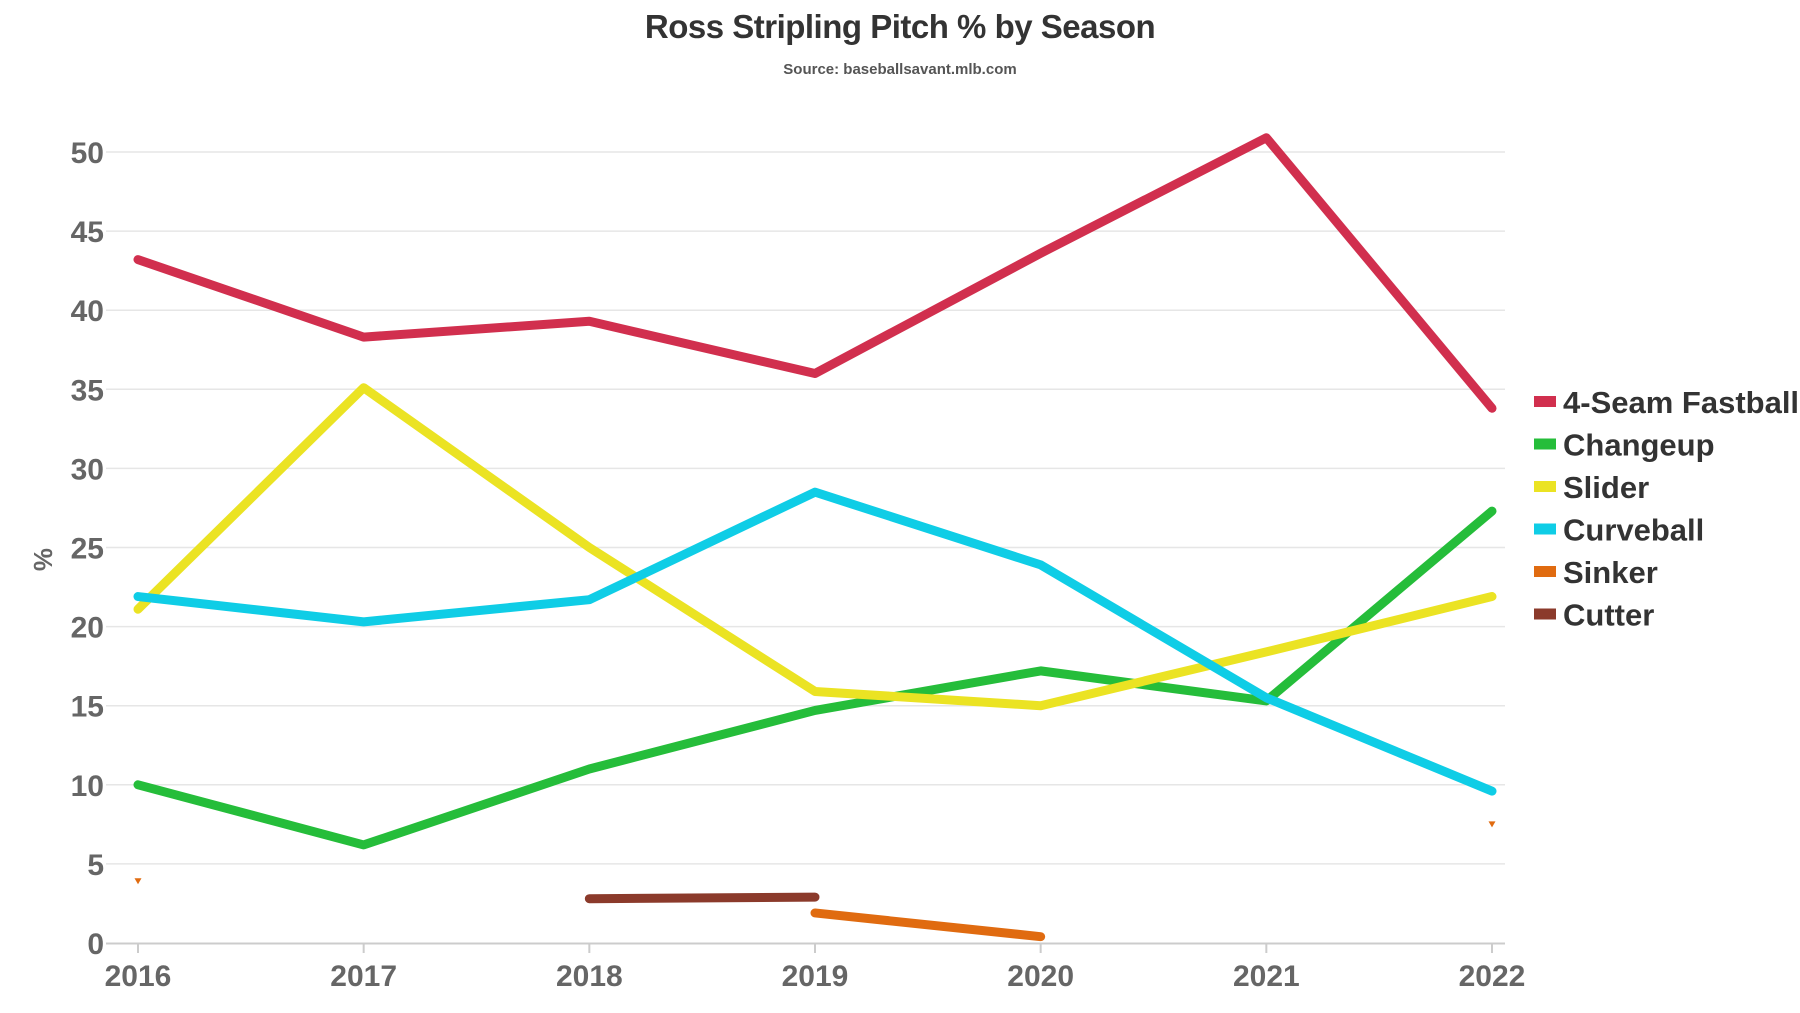 The image size is (1800, 1013). Describe the element at coordinates (87, 707) in the screenshot. I see `y-tick-label: 15` at that location.